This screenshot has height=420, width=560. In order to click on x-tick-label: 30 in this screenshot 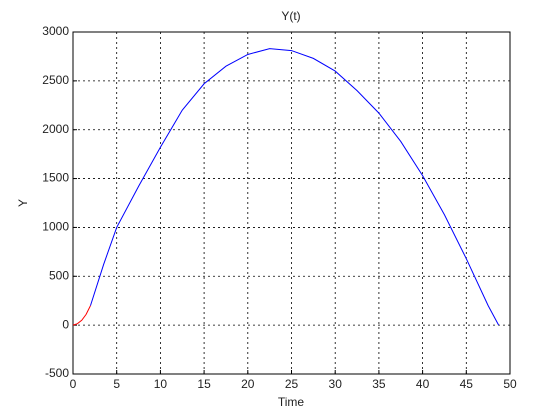, I will do `click(336, 384)`.